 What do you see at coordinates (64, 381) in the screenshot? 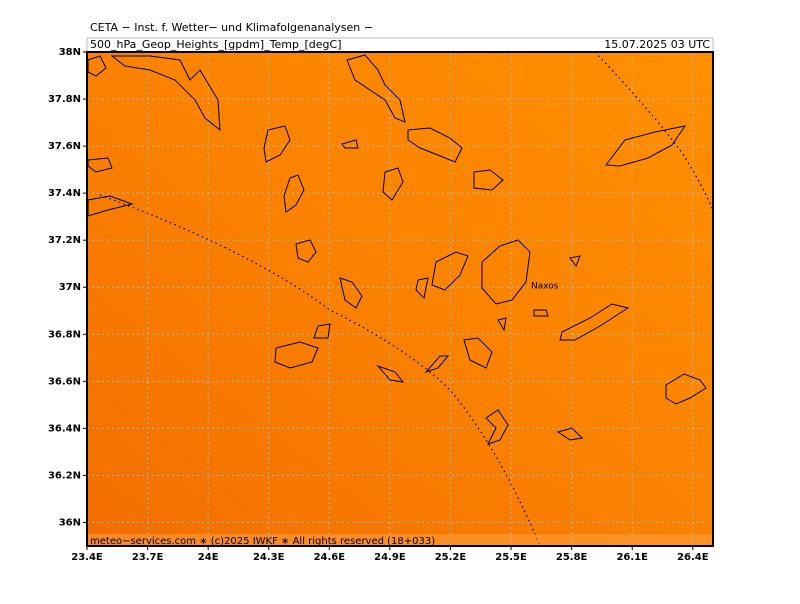
I see `y-tick-label: 36.6N` at bounding box center [64, 381].